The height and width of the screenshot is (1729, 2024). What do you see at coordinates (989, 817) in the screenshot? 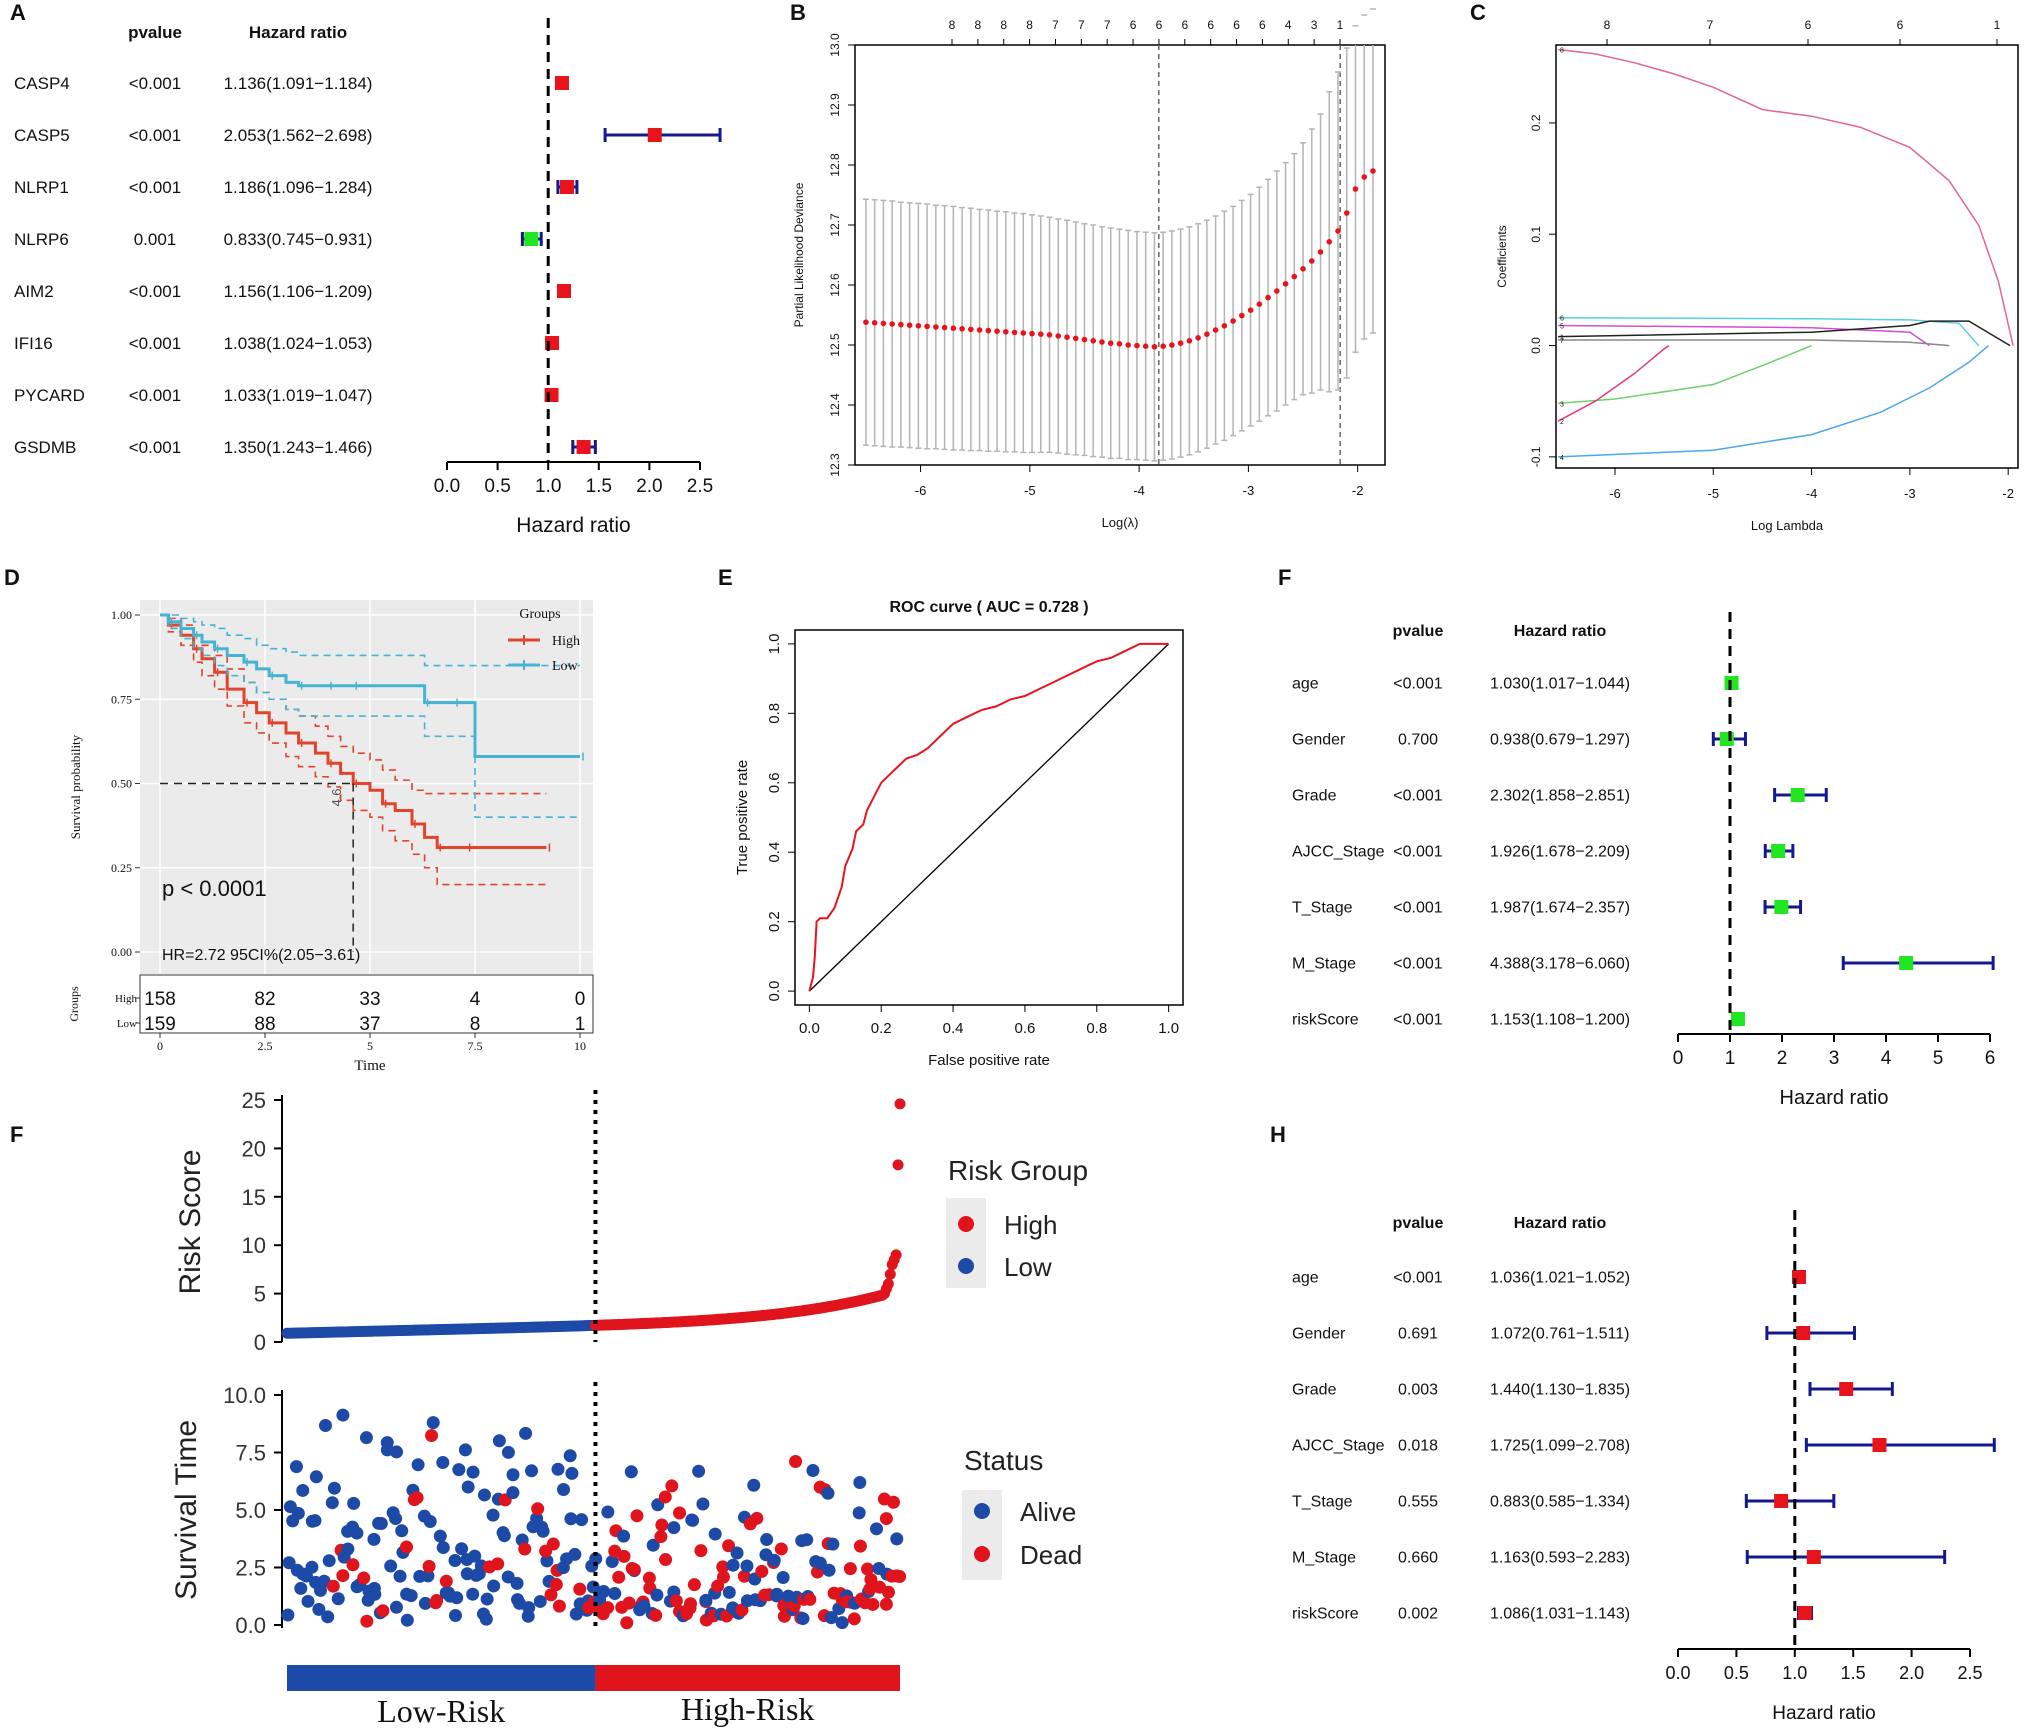
I see `roc-diagonal` at bounding box center [989, 817].